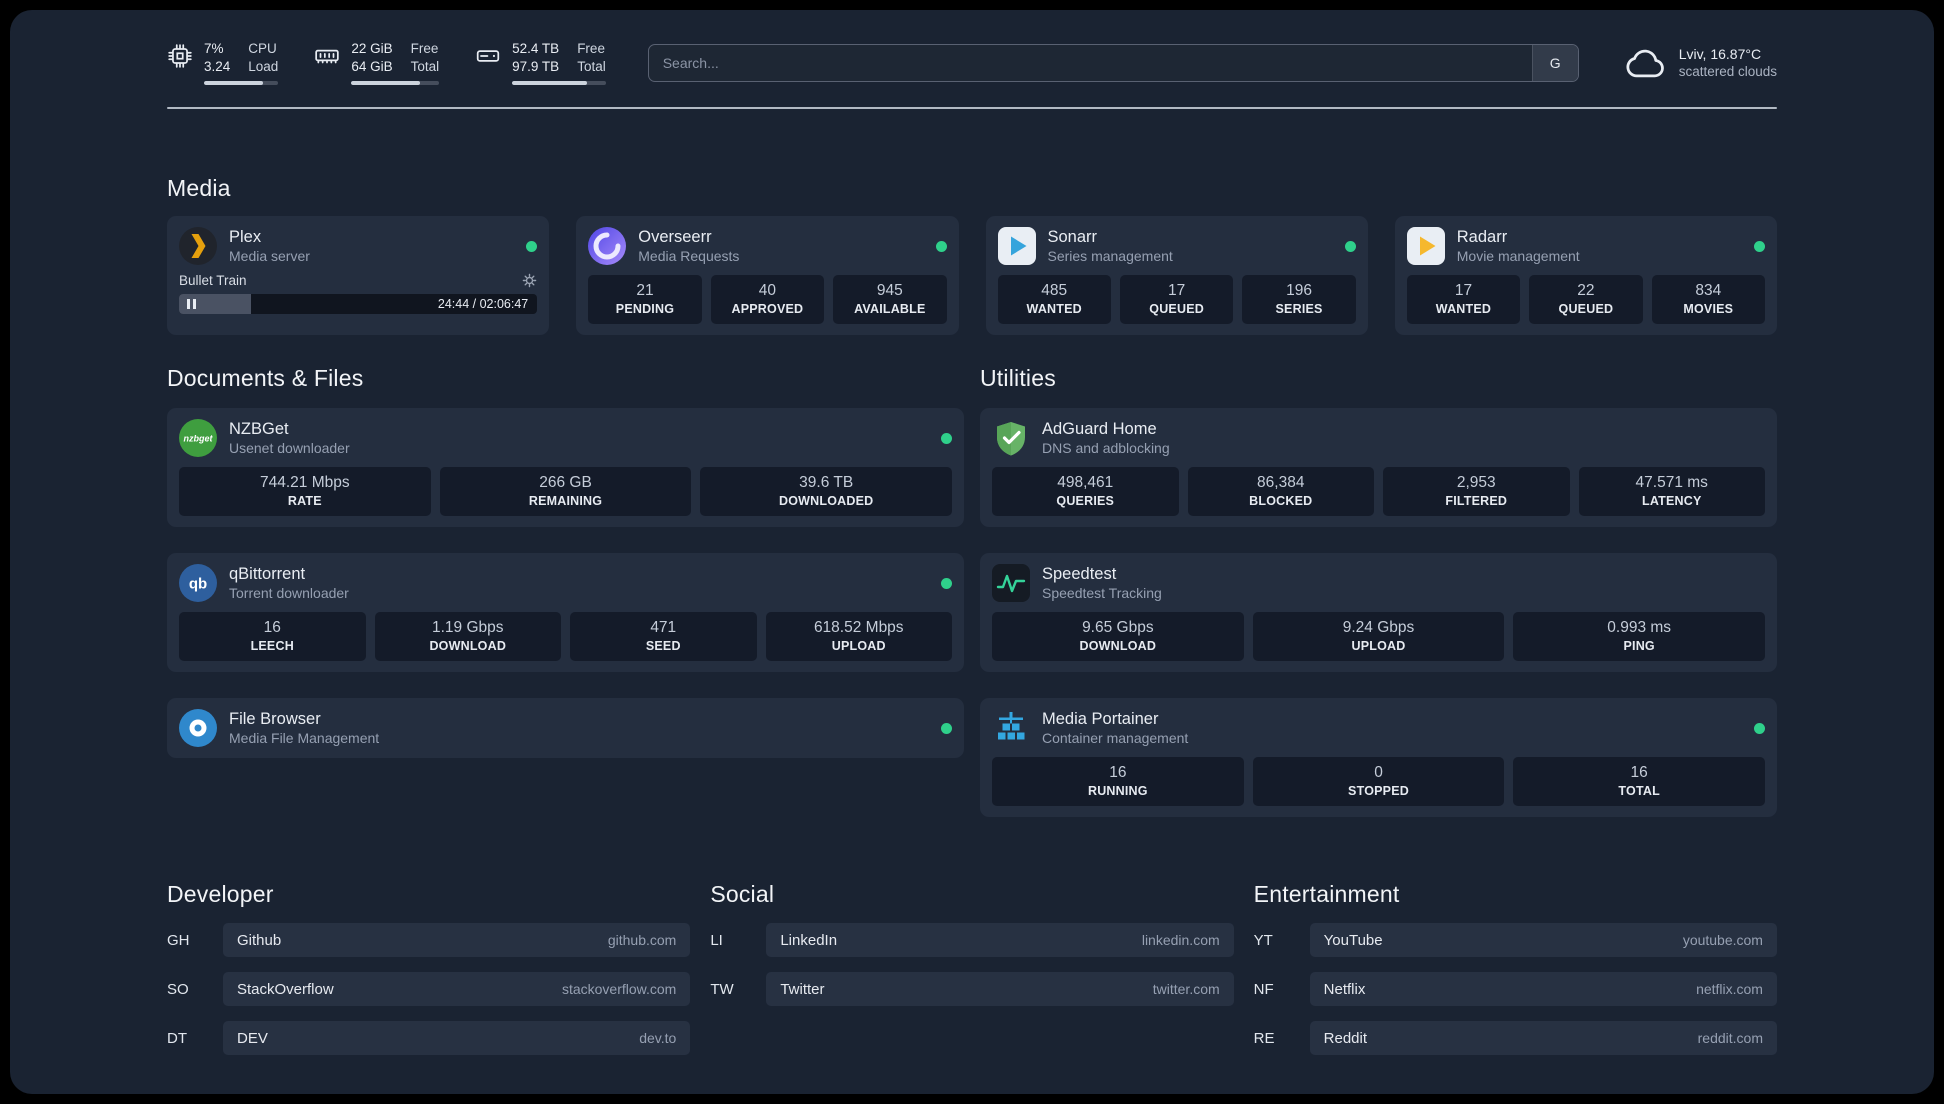 The width and height of the screenshot is (1944, 1104). What do you see at coordinates (826, 492) in the screenshot?
I see `stat-downloaded: 39.6 TB DOWNLOADED` at bounding box center [826, 492].